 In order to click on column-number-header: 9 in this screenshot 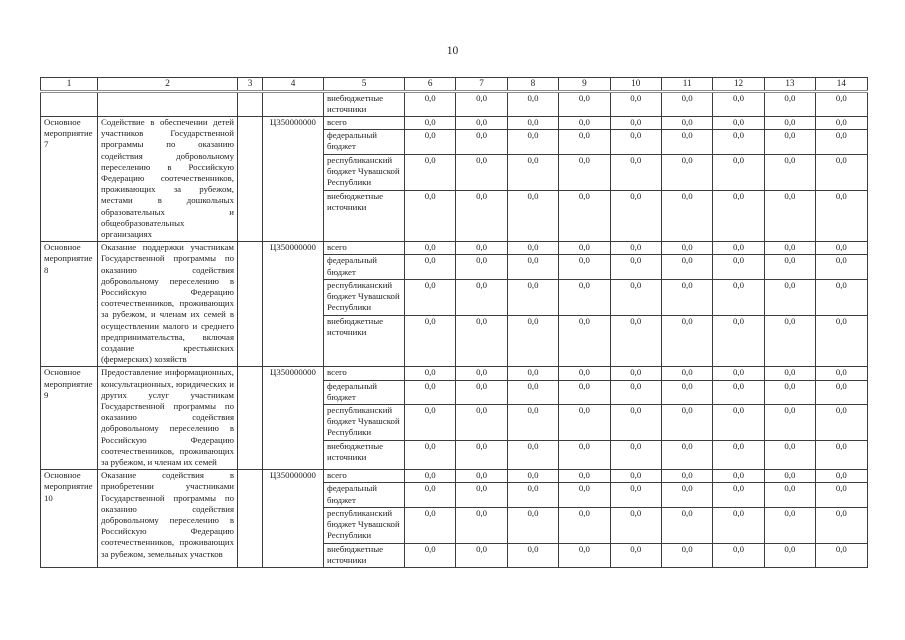, I will do `click(584, 85)`.